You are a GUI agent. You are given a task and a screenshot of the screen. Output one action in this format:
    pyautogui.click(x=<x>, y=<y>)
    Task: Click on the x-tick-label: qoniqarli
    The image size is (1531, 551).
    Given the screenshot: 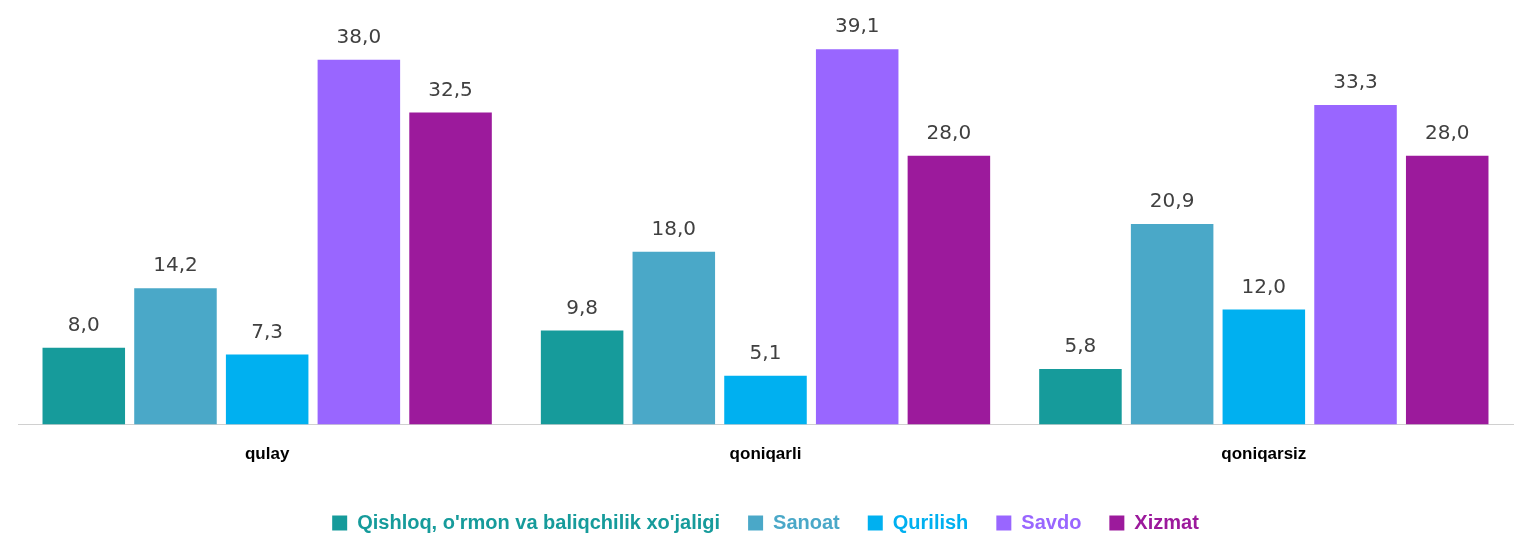 What is the action you would take?
    pyautogui.click(x=765, y=454)
    